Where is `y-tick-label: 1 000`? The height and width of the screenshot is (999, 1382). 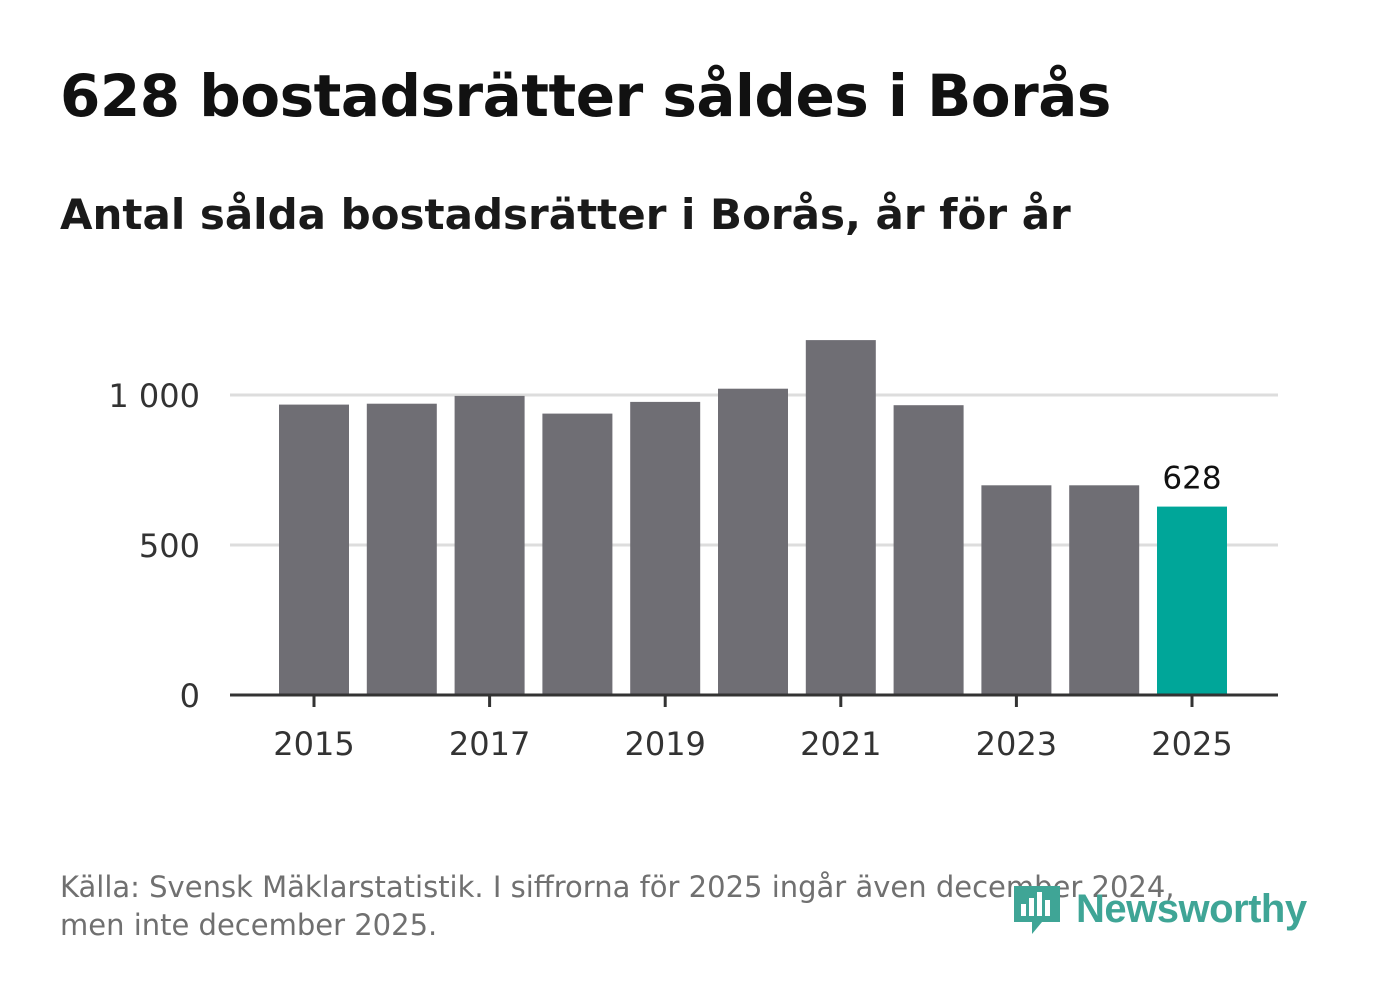
y-tick-label: 1 000 is located at coordinates (154, 396).